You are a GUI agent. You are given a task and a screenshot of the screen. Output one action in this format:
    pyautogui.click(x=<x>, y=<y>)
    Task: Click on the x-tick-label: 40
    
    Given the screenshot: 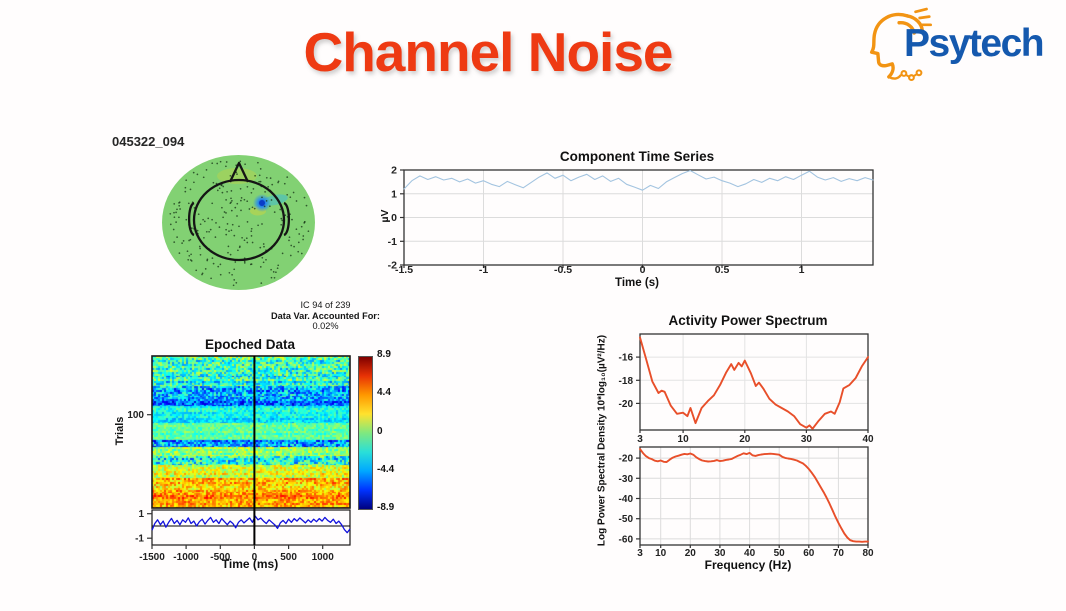 What is the action you would take?
    pyautogui.click(x=868, y=439)
    